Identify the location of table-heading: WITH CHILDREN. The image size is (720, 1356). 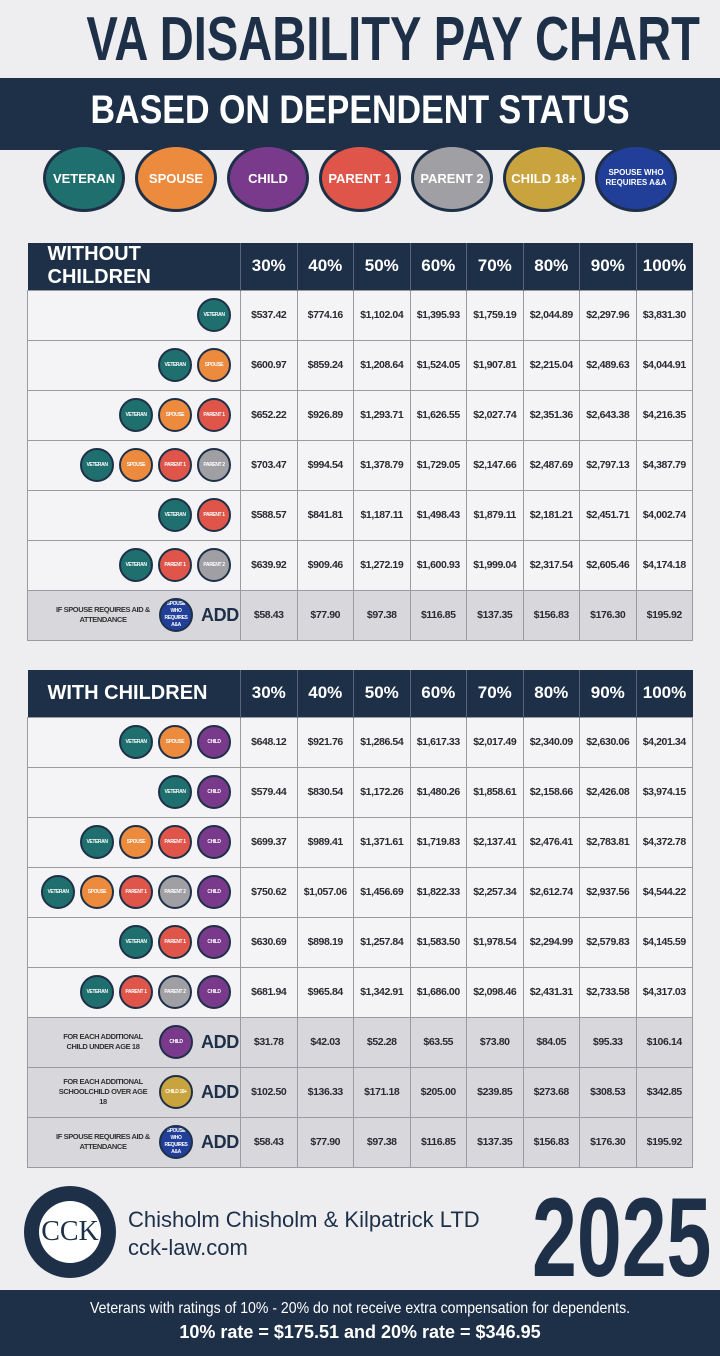
(134, 693).